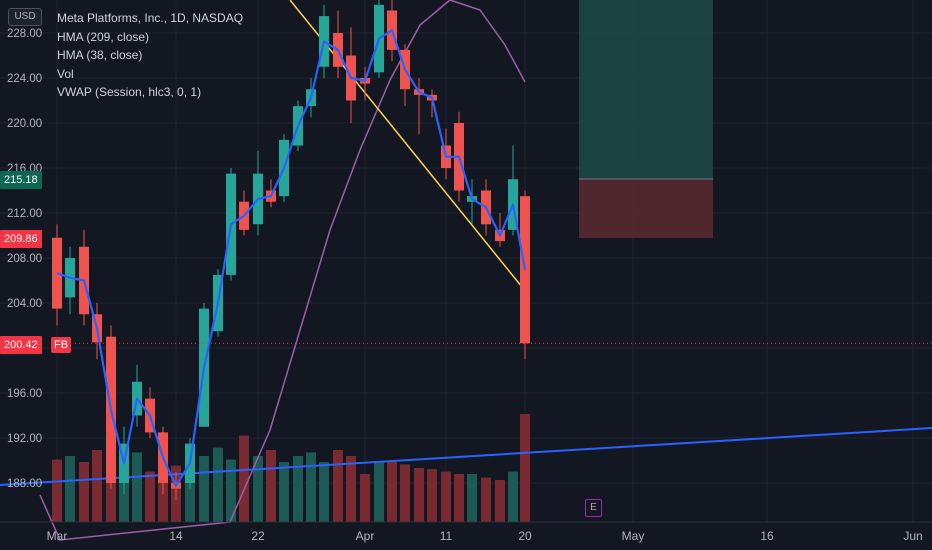 This screenshot has height=550, width=932. Describe the element at coordinates (61, 345) in the screenshot. I see `symbol-tag: FB` at that location.